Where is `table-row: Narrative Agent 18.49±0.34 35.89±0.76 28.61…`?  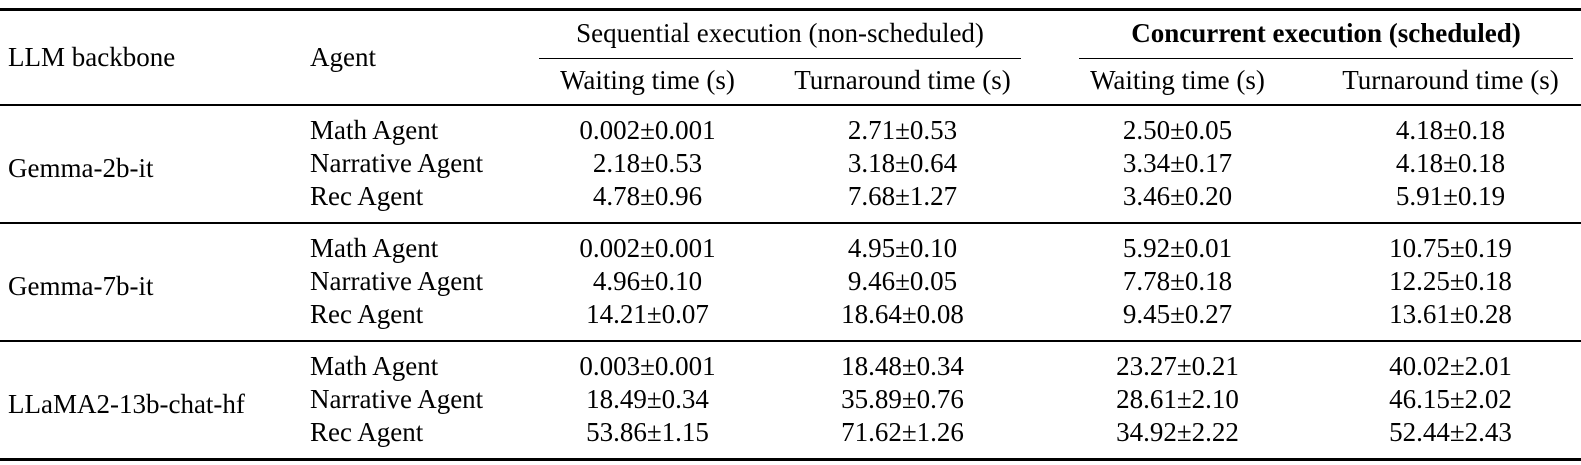 table-row: Narrative Agent 18.49±0.34 35.89±0.76 28.61… is located at coordinates (790, 399).